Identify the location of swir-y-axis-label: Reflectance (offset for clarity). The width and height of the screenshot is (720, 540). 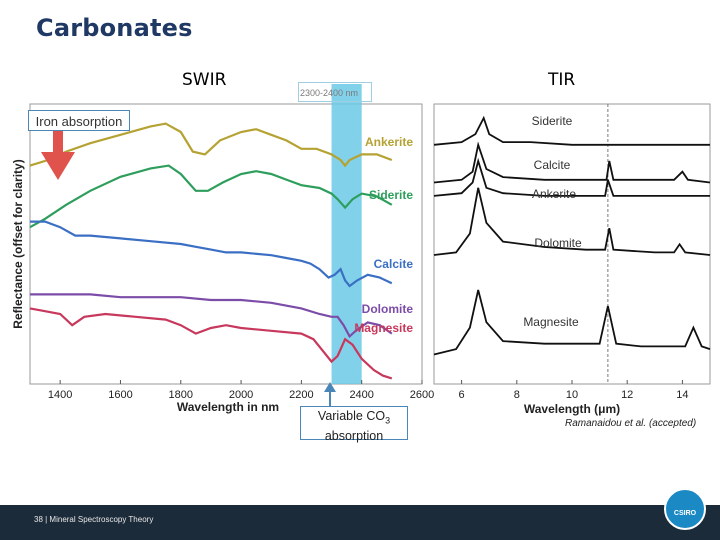
(18, 243).